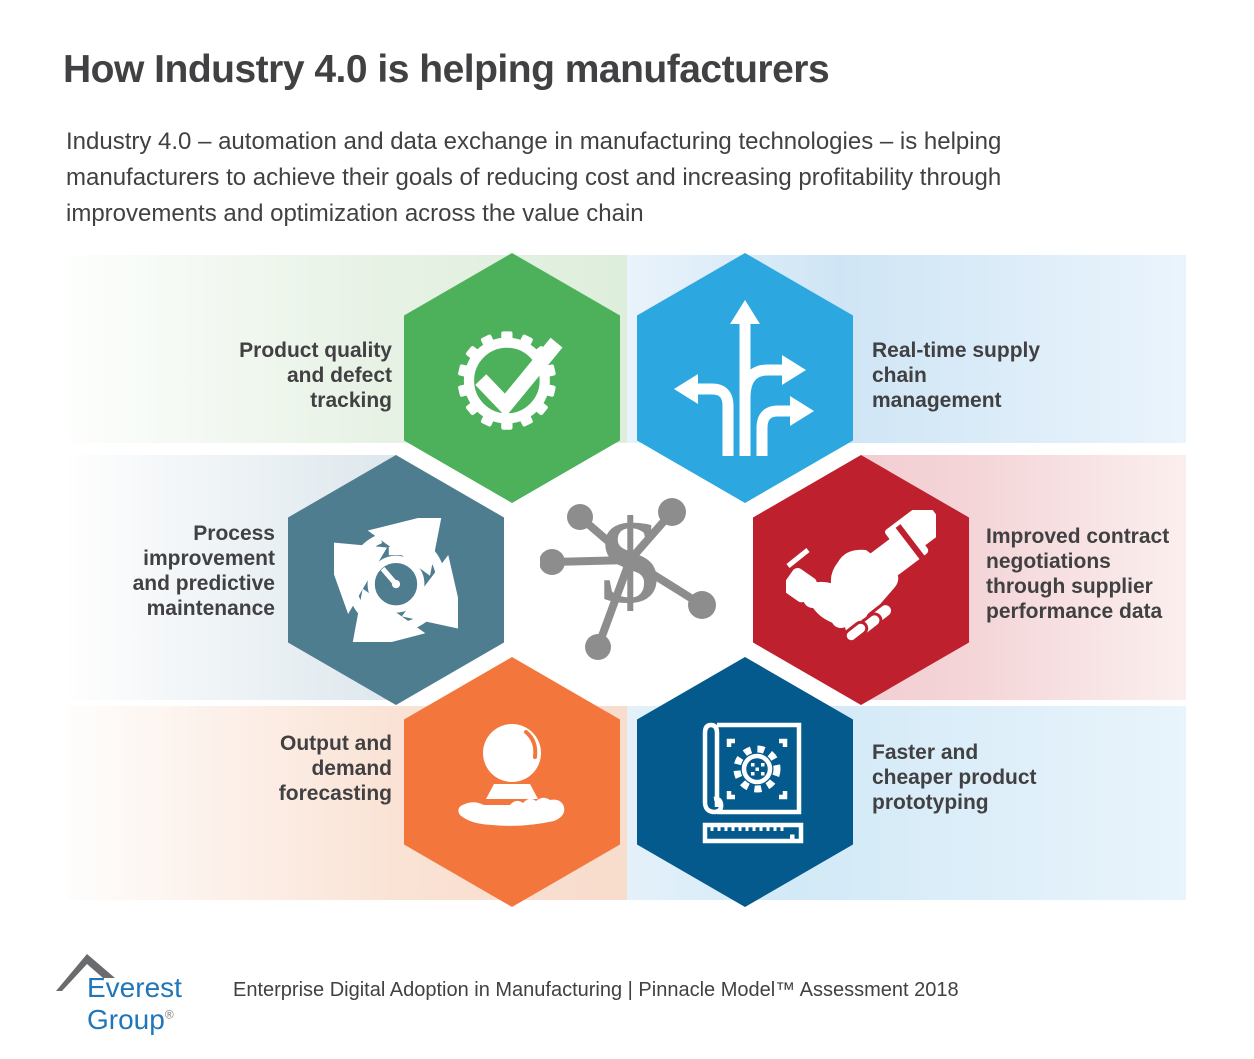  I want to click on hexagon-output-forecasting, so click(512, 782).